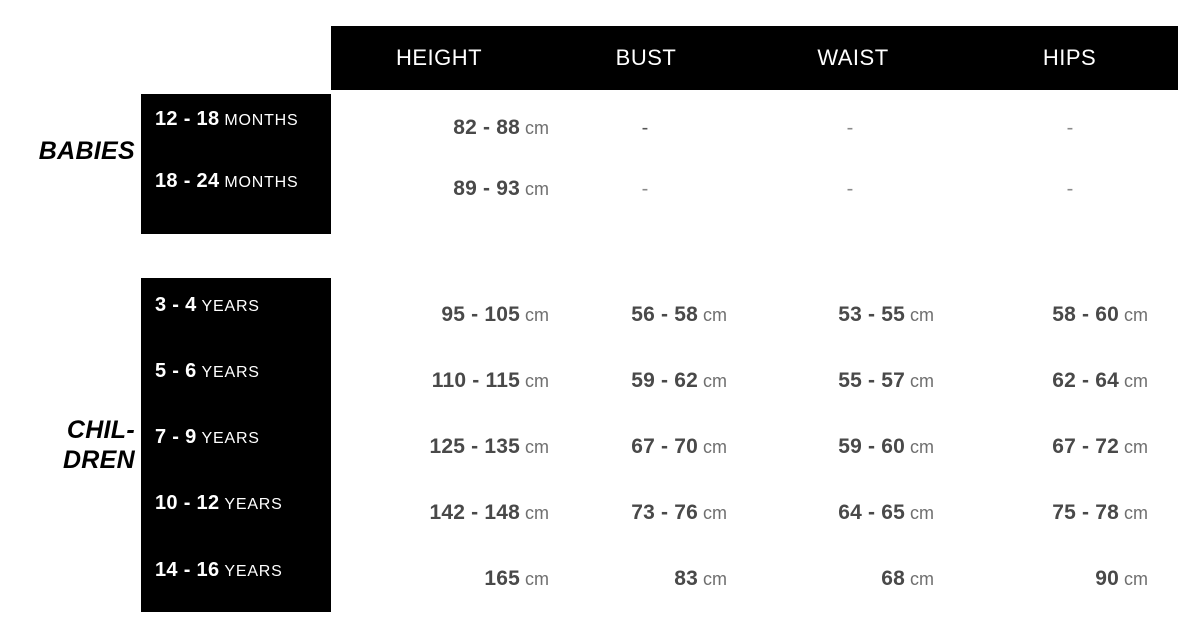 This screenshot has height=642, width=1200. Describe the element at coordinates (664, 512) in the screenshot. I see `cell-value: 73 - 76` at that location.